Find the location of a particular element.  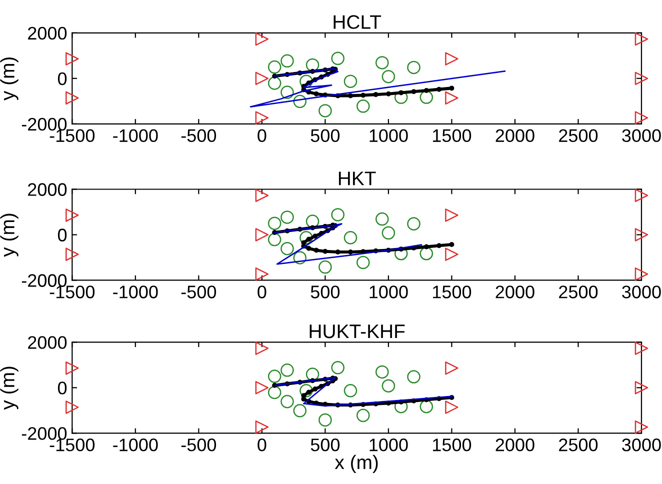

chart-title: HUKT-KHF is located at coordinates (357, 331).